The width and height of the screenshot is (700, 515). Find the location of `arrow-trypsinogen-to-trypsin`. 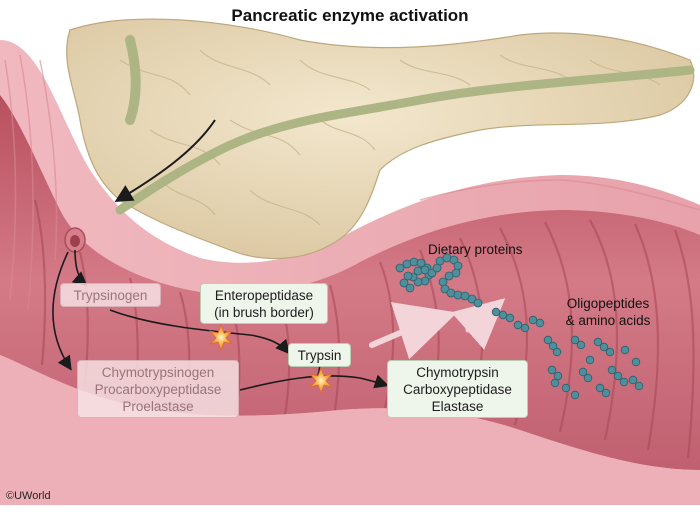

arrow-trypsinogen-to-trypsin is located at coordinates (200, 332).